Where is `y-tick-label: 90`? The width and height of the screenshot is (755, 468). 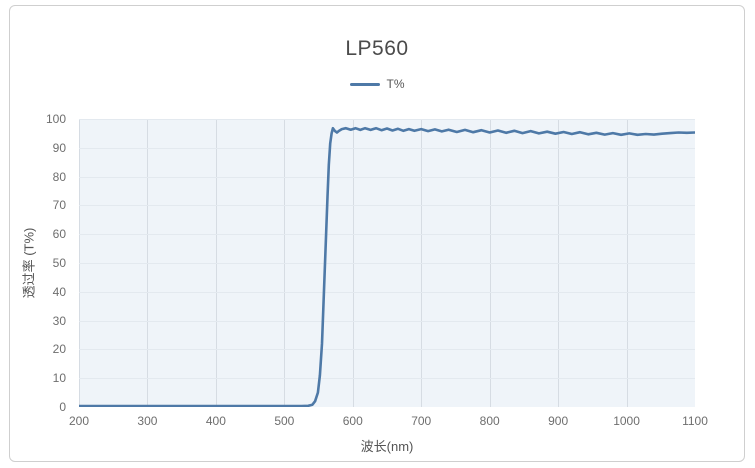
y-tick-label: 90 is located at coordinates (59, 147).